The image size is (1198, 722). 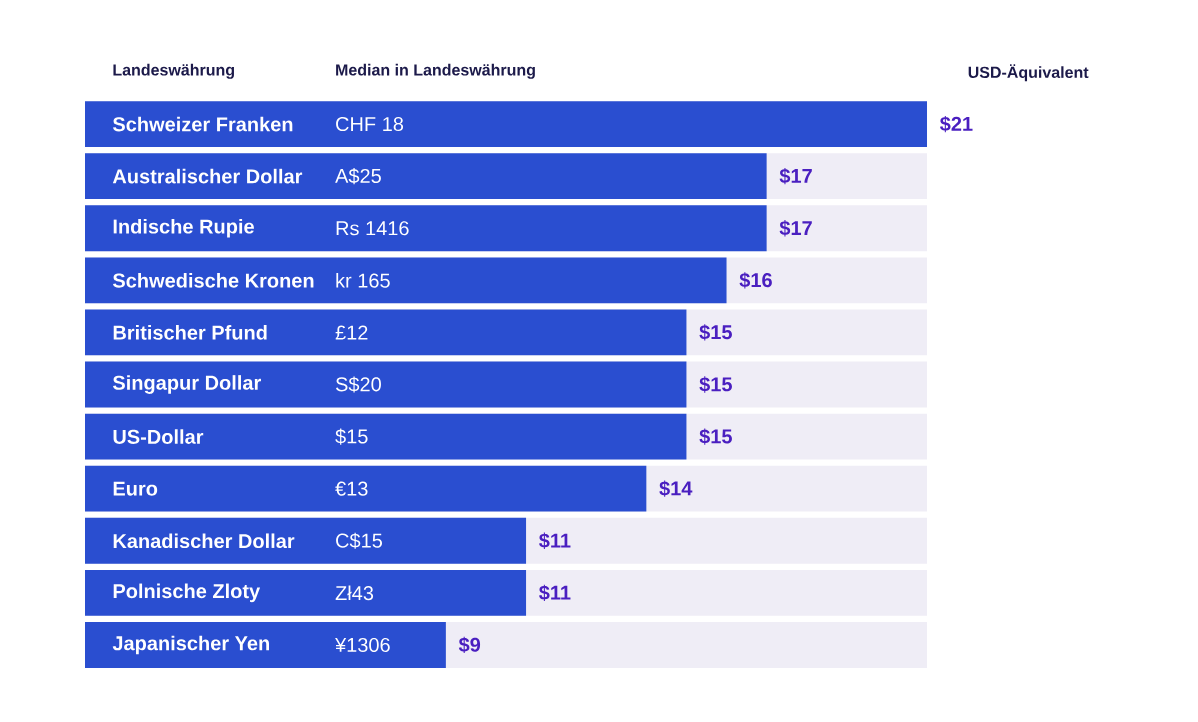 I want to click on y-tick-label: Euro, so click(x=135, y=488).